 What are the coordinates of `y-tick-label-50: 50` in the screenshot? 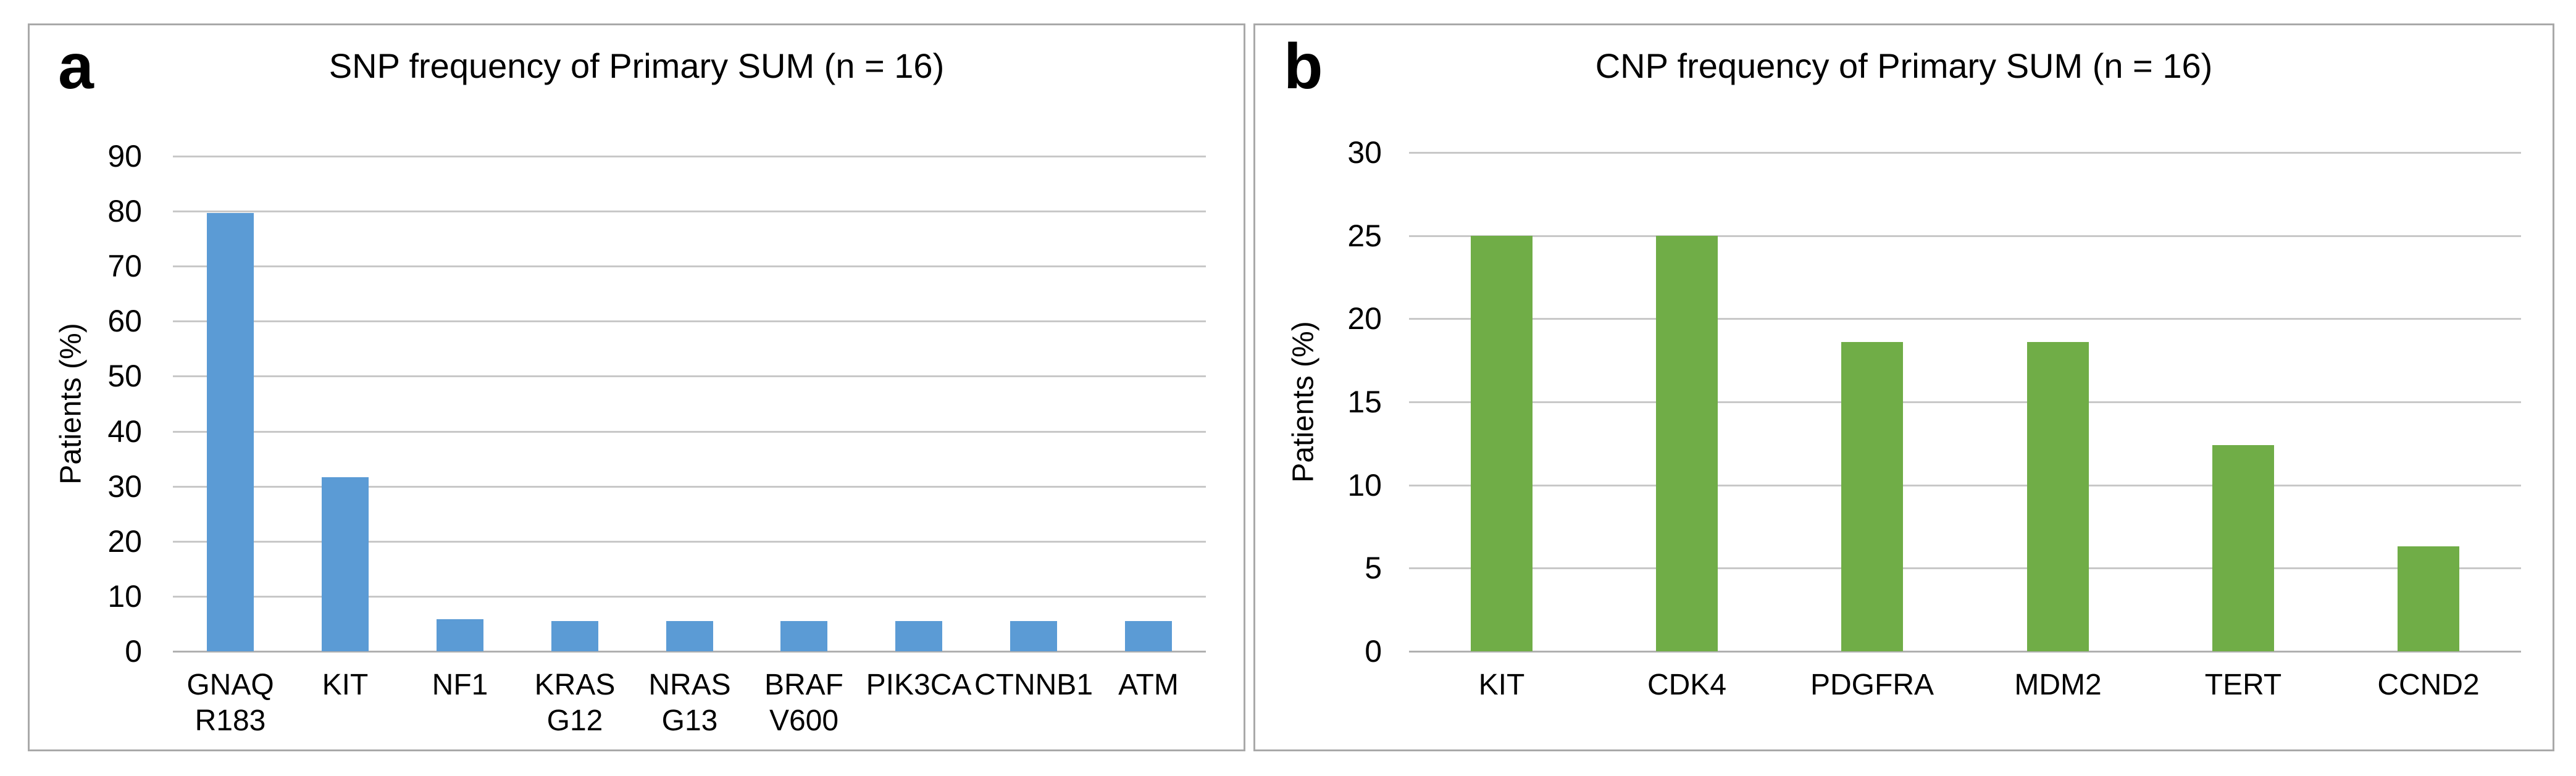 It's located at (125, 376).